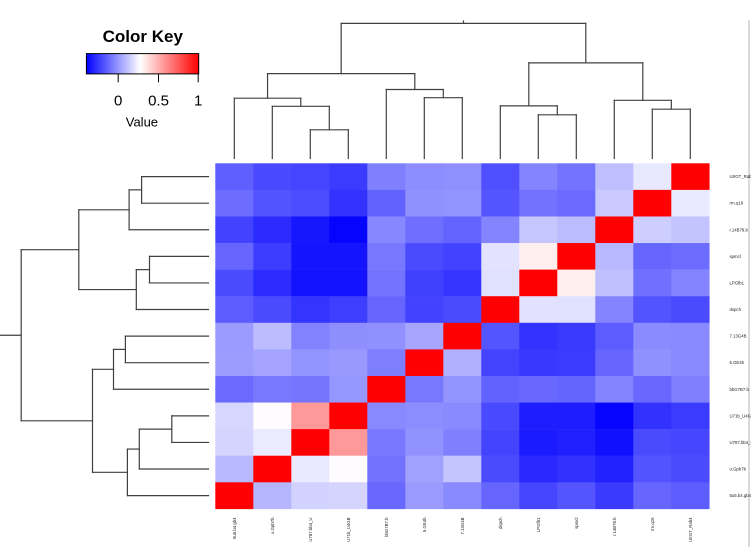 The image size is (751, 552). I want to click on svg-text: 1, so click(198, 101).